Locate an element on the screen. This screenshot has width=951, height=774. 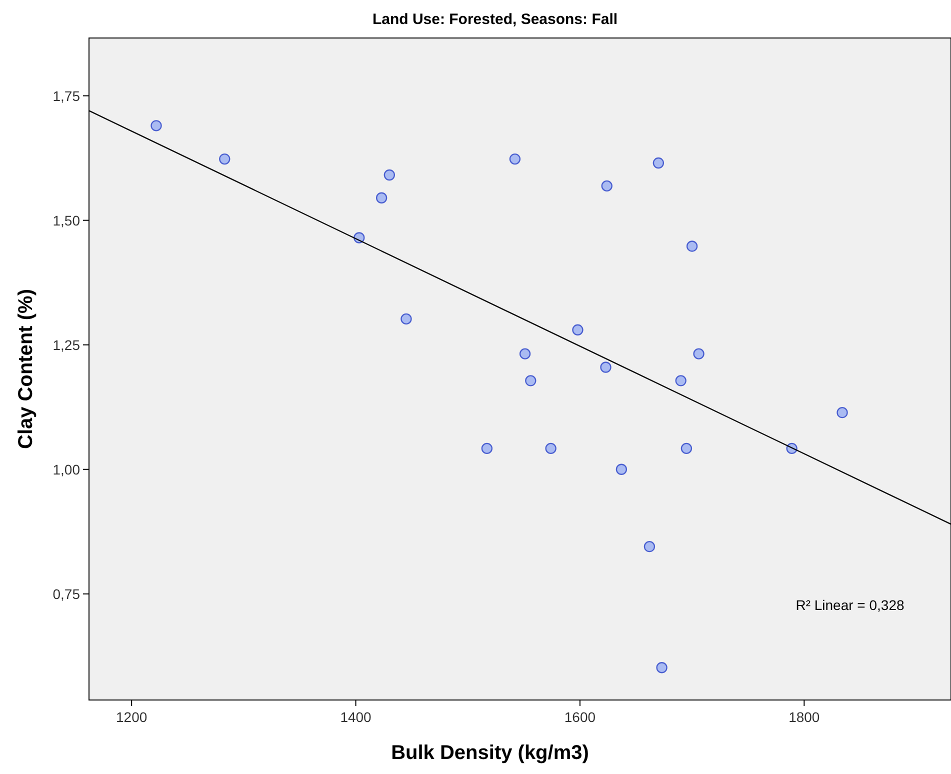
y-tick-label: 0,75 is located at coordinates (66, 594).